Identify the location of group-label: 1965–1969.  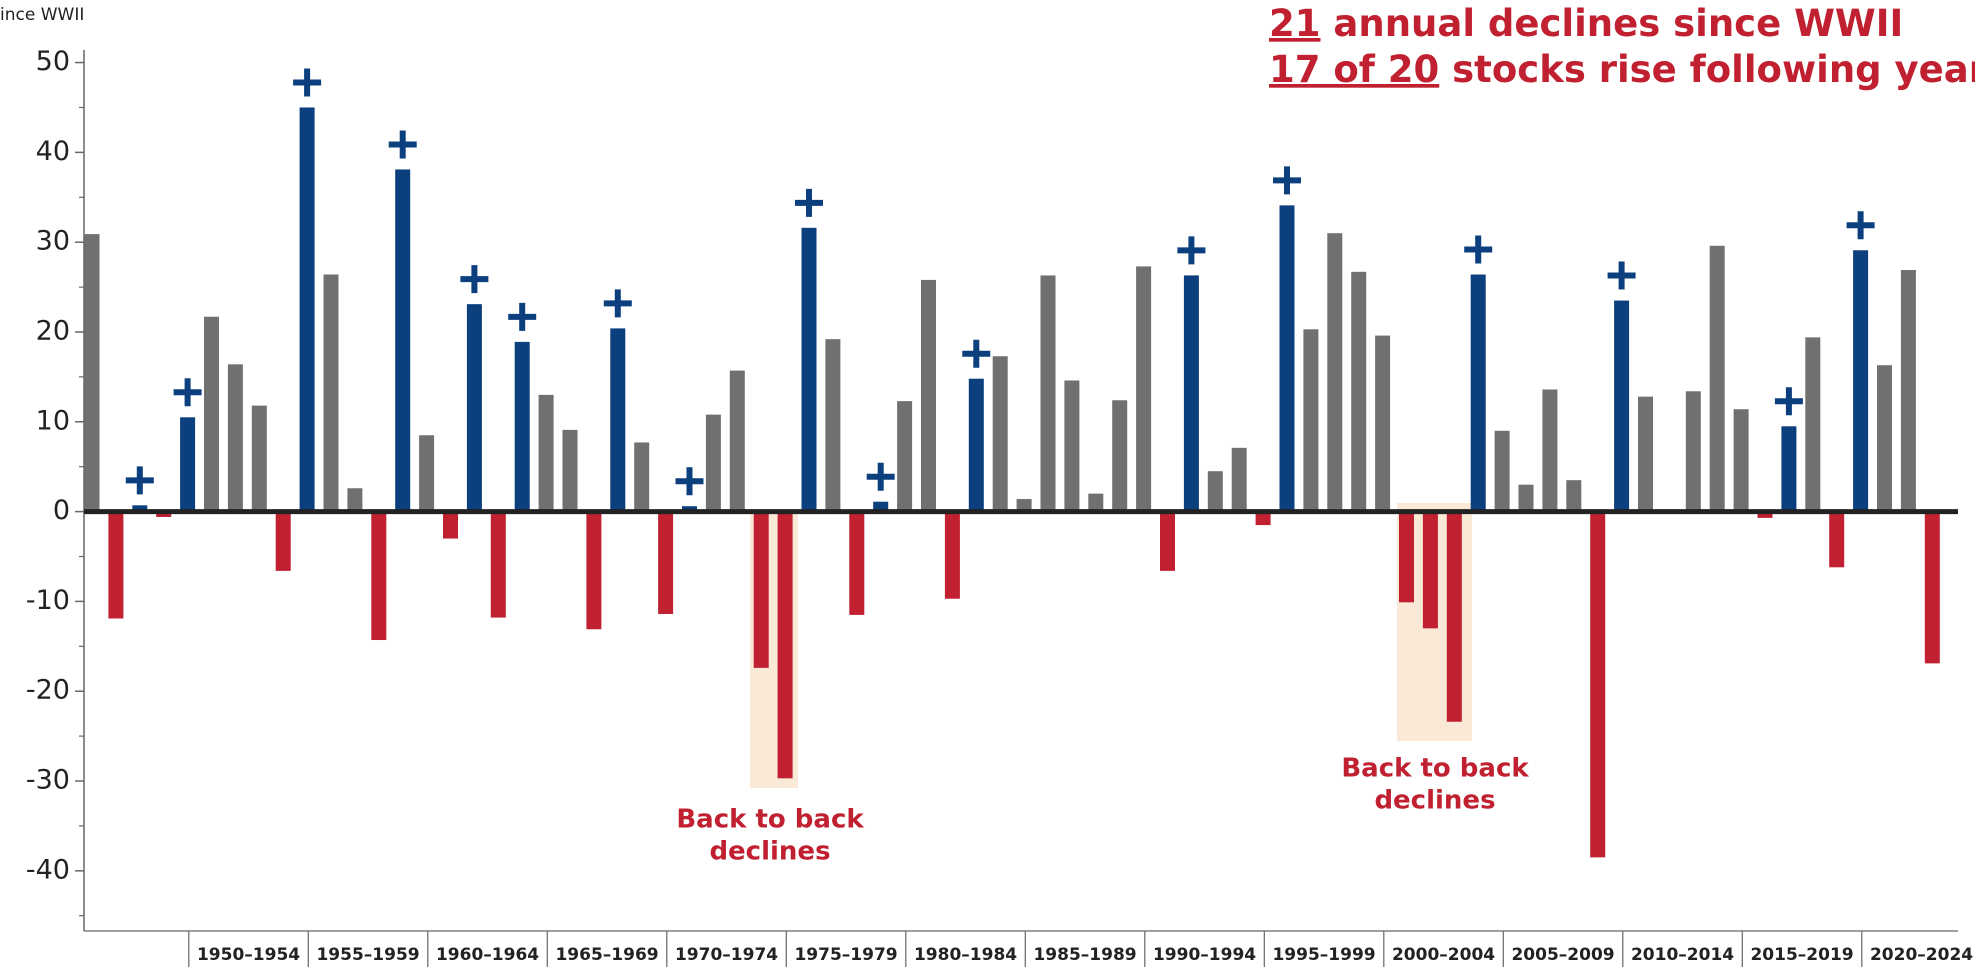
(606, 955).